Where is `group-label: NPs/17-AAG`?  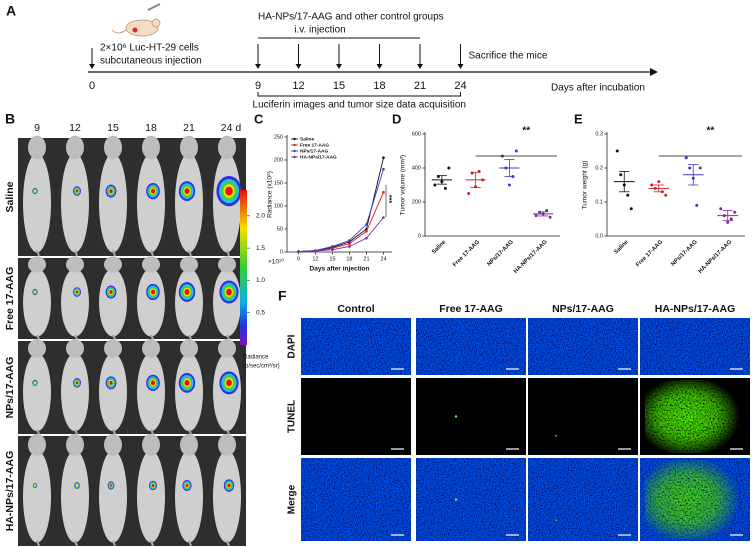 group-label: NPs/17-AAG is located at coordinates (10, 388).